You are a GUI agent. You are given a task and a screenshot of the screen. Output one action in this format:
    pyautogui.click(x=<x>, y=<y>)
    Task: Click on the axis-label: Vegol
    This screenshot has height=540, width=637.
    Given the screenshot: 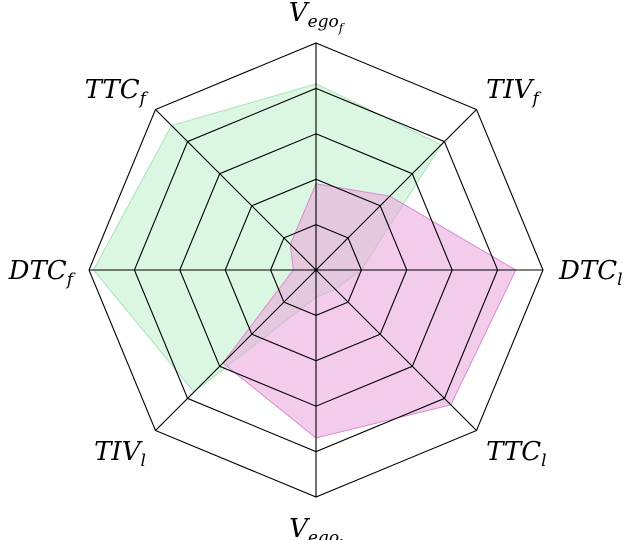 What is the action you would take?
    pyautogui.click(x=316, y=527)
    